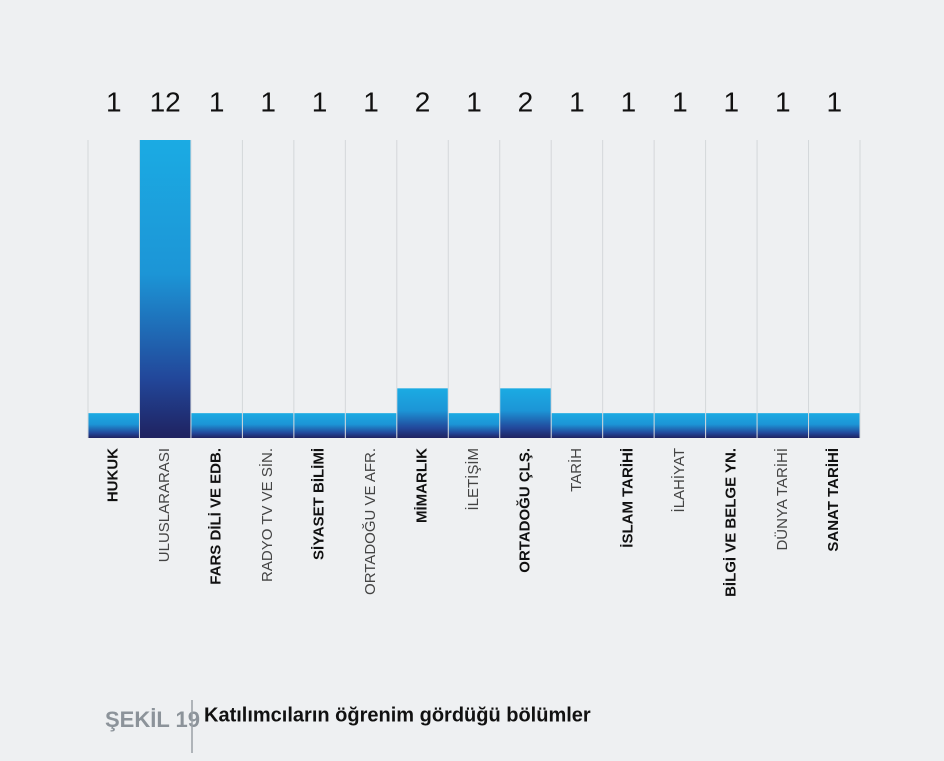  What do you see at coordinates (397, 715) in the screenshot?
I see `chart-title: Katılımcıların öğrenim gördüğü bölümler` at bounding box center [397, 715].